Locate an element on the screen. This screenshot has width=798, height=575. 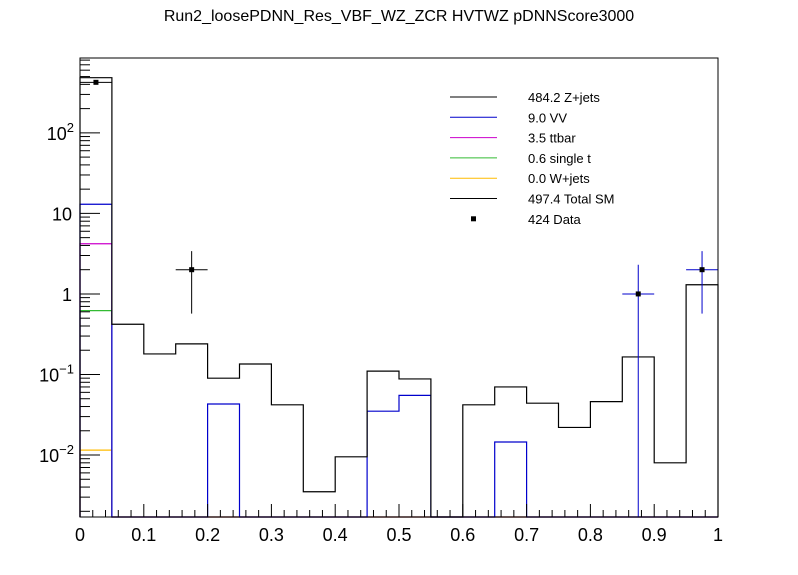
y-tick-label: 1 is located at coordinates (67, 295).